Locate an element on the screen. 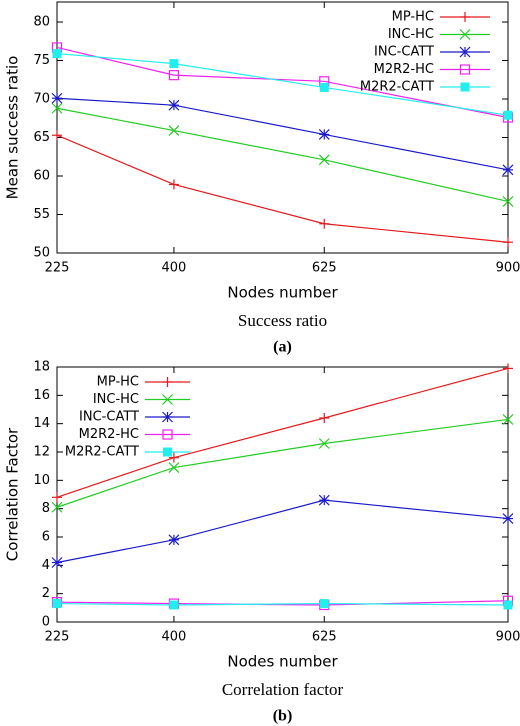  y-axis-label: Mean success ratio is located at coordinates (13, 128).